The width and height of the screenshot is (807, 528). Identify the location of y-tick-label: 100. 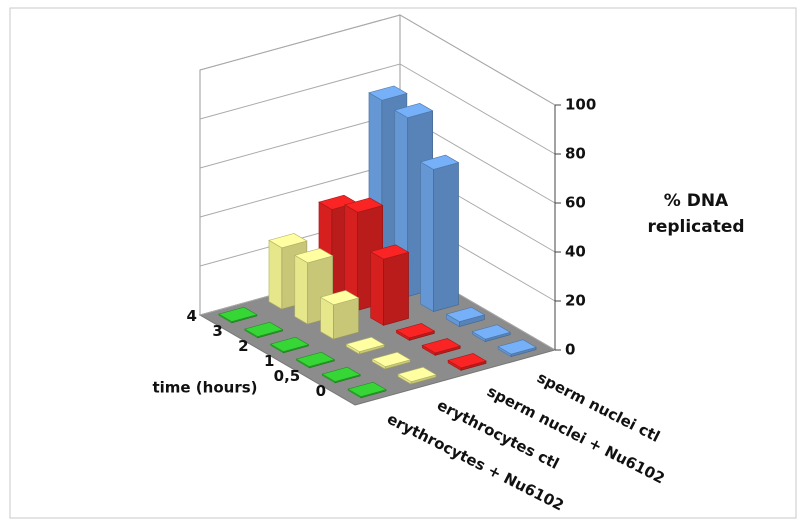
(580, 105).